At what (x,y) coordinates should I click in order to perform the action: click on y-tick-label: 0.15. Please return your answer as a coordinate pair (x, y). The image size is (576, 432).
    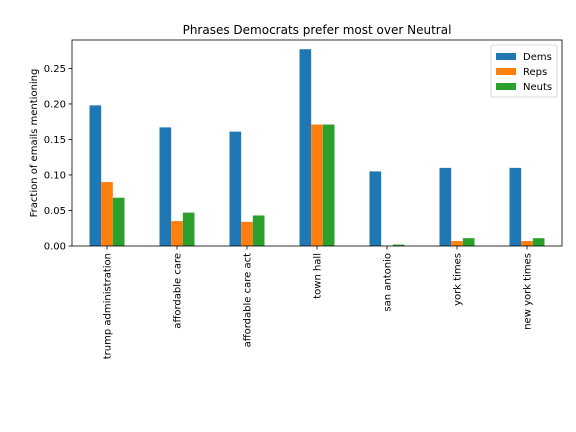
    Looking at the image, I should click on (55, 140).